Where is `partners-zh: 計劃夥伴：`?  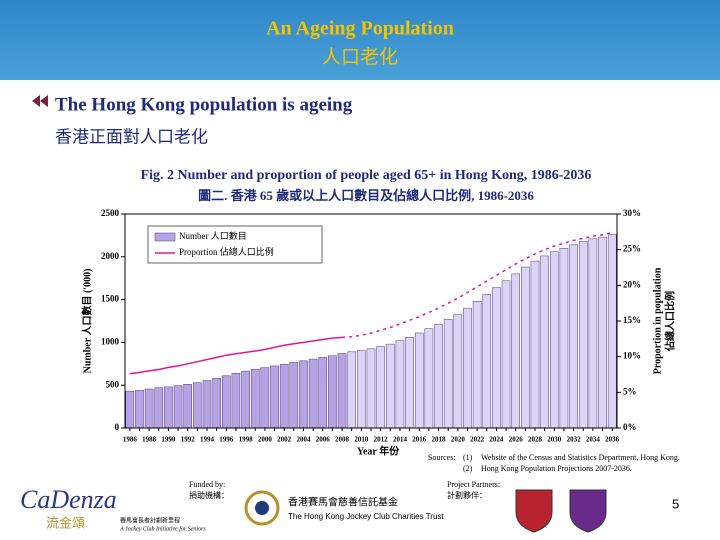 partners-zh: 計劃夥伴： is located at coordinates (467, 495).